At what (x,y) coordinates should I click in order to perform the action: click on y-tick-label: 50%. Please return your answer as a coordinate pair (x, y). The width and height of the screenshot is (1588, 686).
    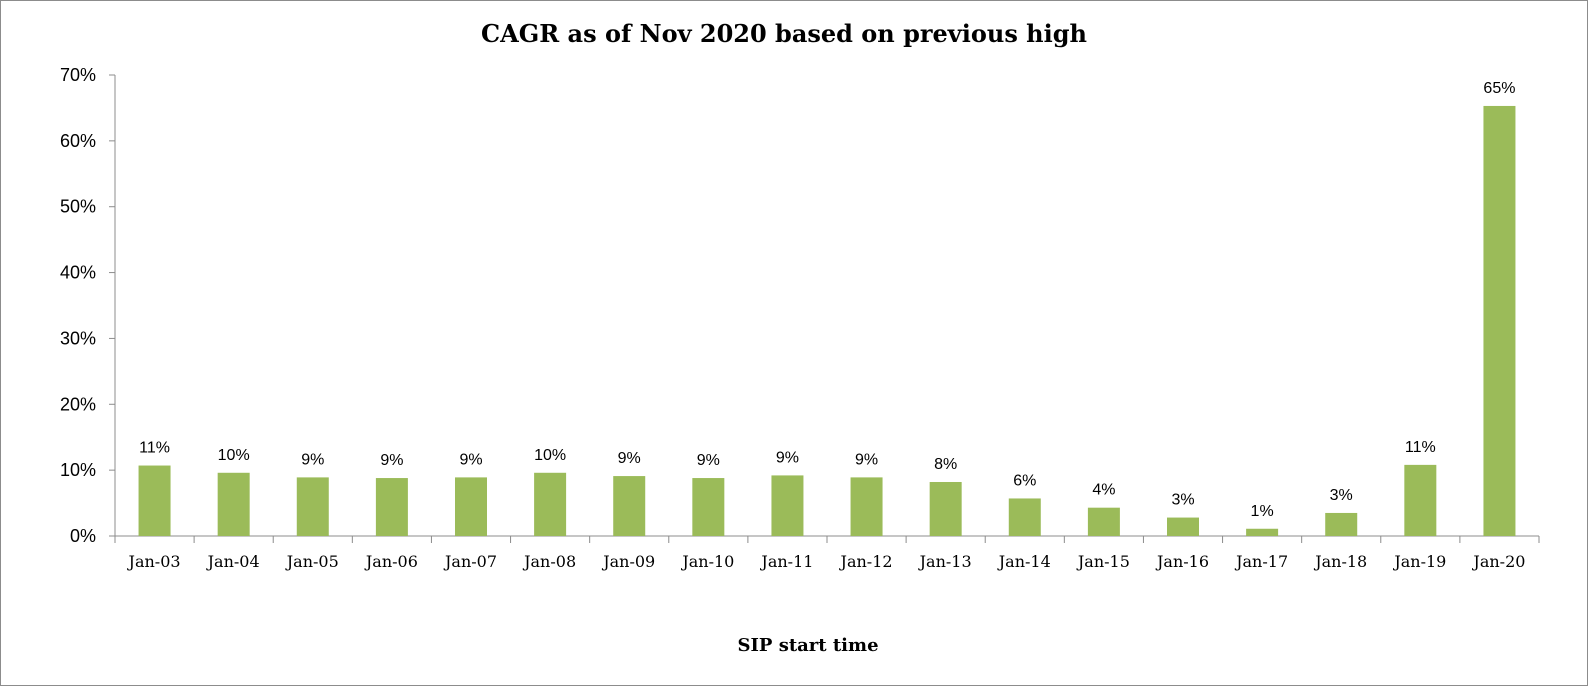
    Looking at the image, I should click on (78, 207).